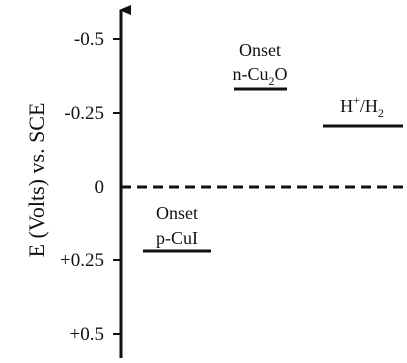 This screenshot has height=363, width=407. I want to click on h-h2-label: H+/H2, so click(362, 106).